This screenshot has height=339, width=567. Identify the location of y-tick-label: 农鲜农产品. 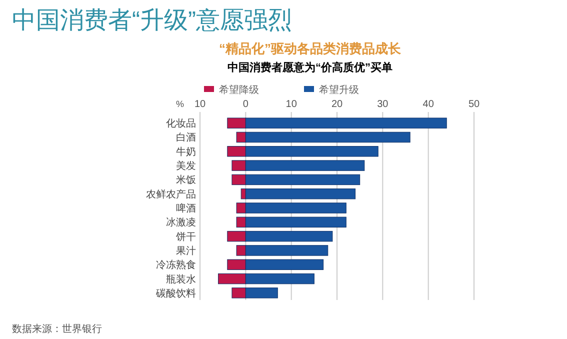
(171, 194).